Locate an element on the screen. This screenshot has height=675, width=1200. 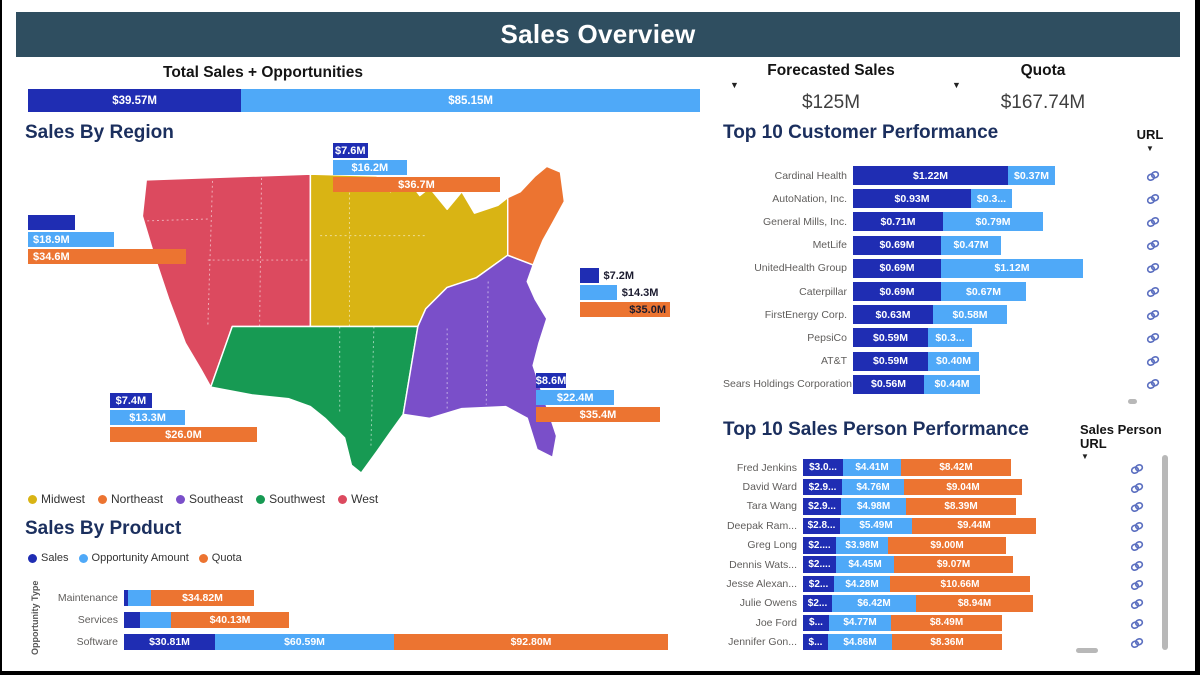
legend-item-quota: Quota is located at coordinates (220, 558).